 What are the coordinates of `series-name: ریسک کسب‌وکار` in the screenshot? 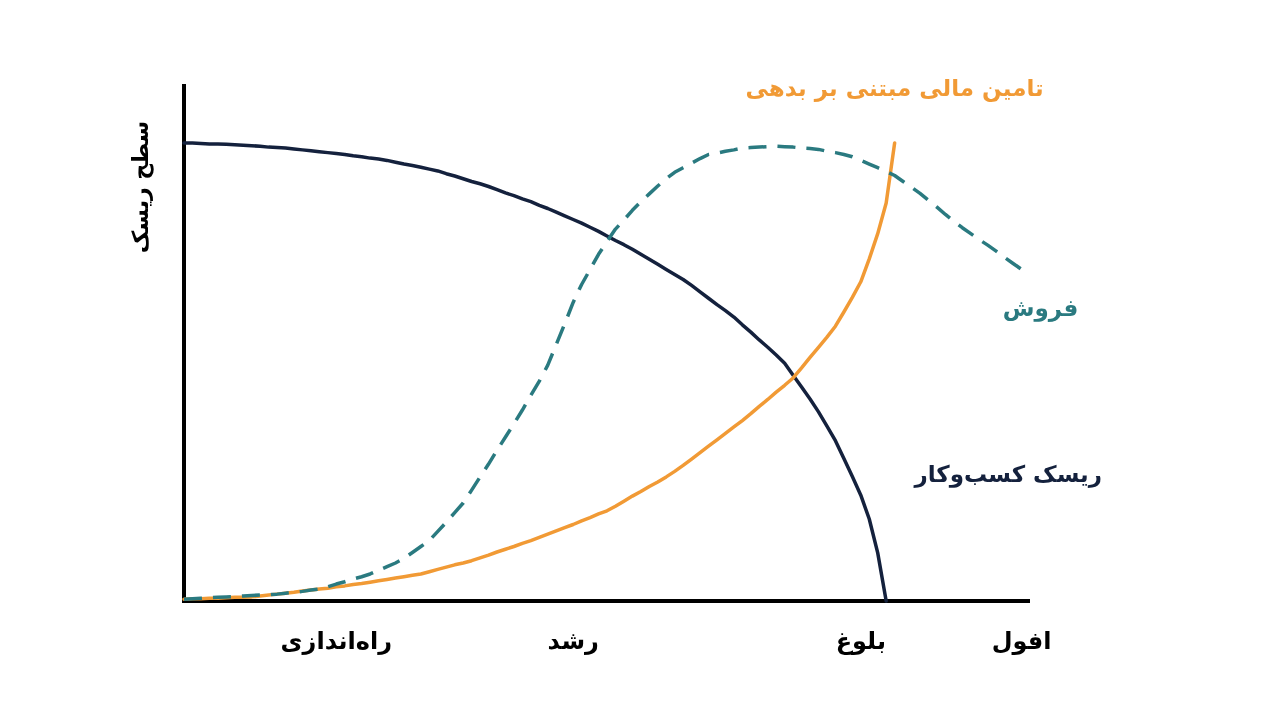 It's located at (1008, 474).